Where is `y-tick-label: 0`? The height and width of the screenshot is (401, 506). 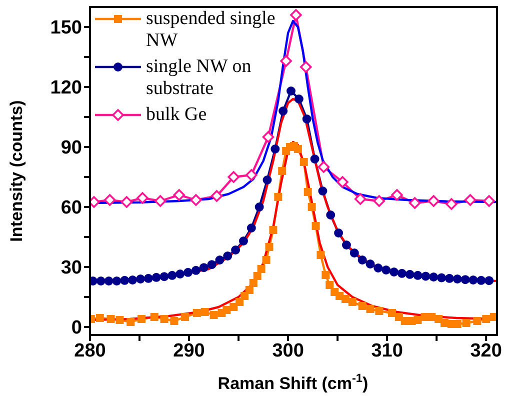 y-tick-label: 0 is located at coordinates (76, 328).